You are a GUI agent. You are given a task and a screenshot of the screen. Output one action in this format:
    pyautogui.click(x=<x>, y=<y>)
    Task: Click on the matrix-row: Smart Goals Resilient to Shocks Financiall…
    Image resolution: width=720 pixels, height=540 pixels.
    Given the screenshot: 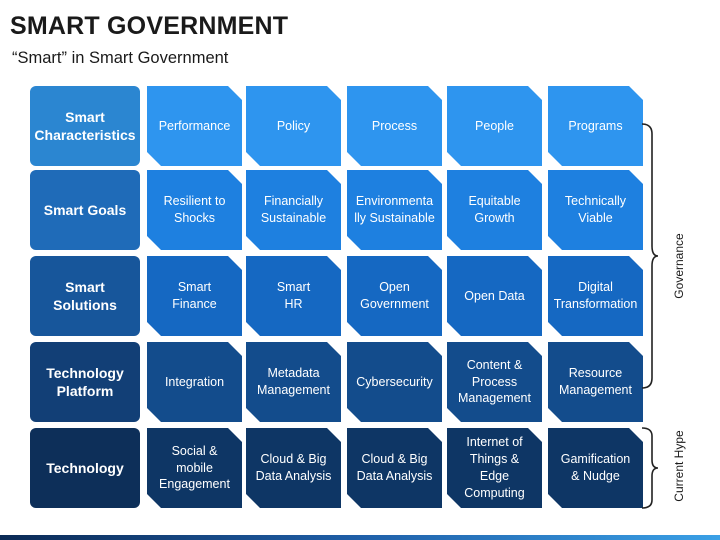 What is the action you would take?
    pyautogui.click(x=360, y=210)
    